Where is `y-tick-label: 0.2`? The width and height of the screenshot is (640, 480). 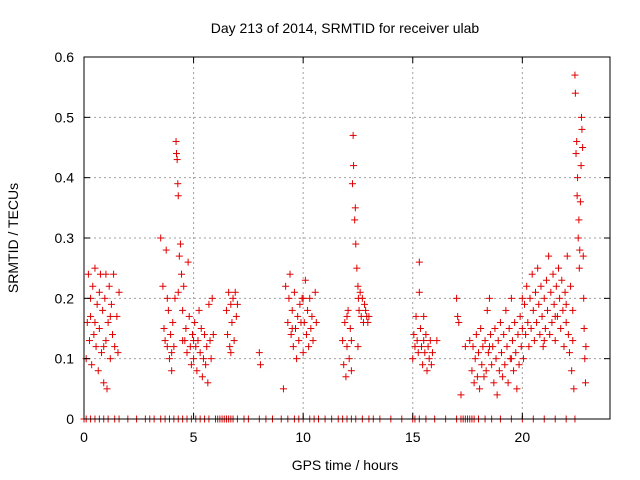
y-tick-label: 0.2 is located at coordinates (65, 298).